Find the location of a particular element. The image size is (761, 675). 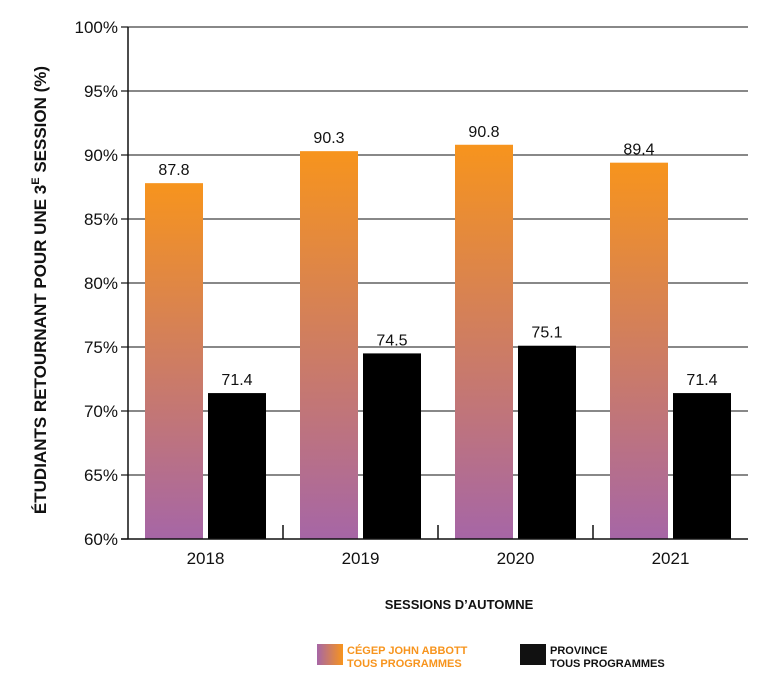

legend-label-province-line2: TOUS PROGRAMMES is located at coordinates (607, 664).